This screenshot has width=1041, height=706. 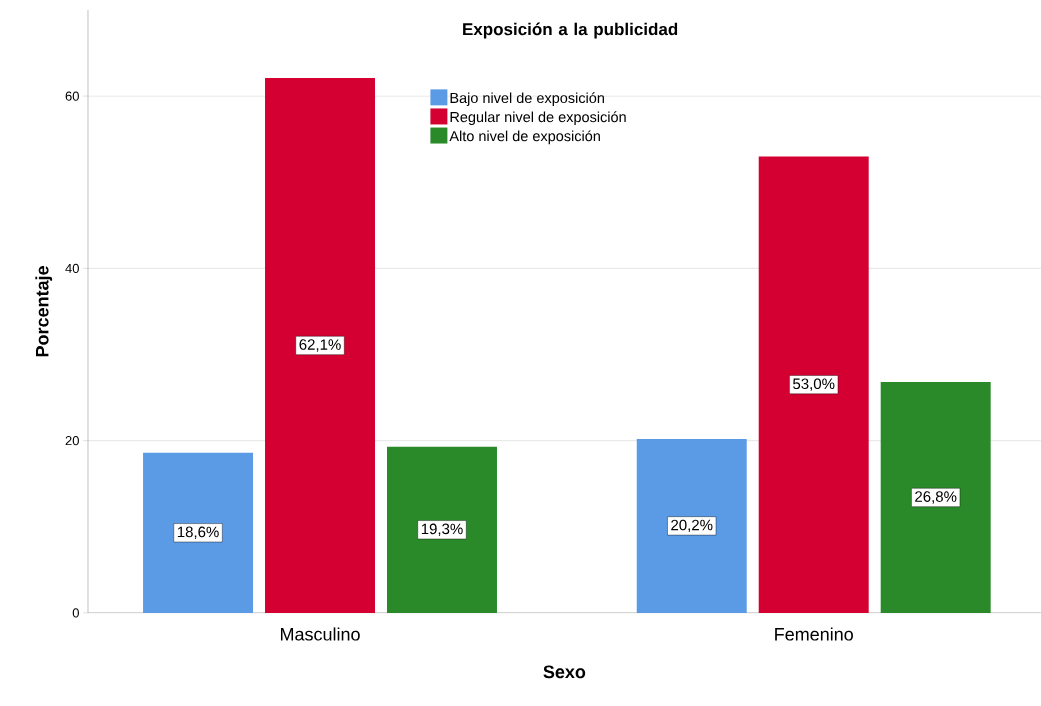 What do you see at coordinates (72, 441) in the screenshot?
I see `y-tick-label: 20` at bounding box center [72, 441].